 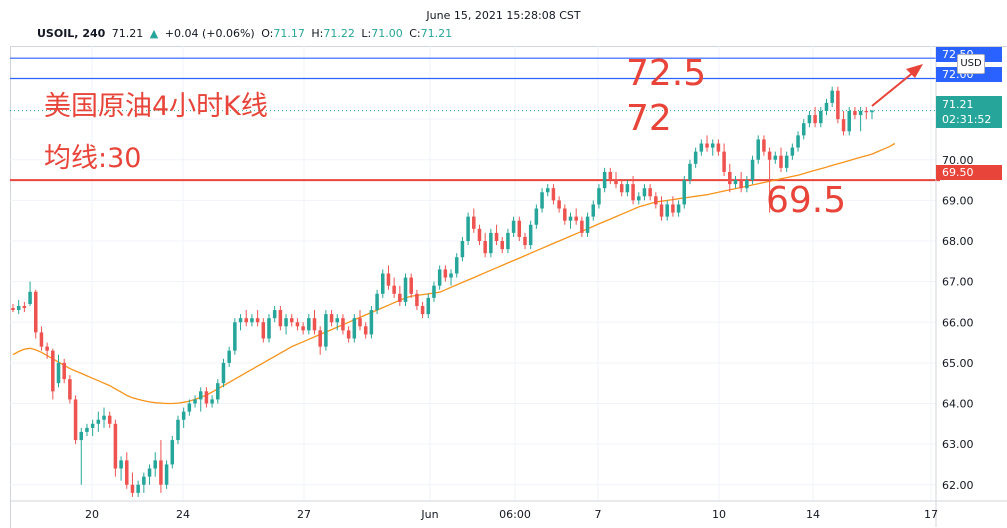 What do you see at coordinates (971, 64) in the screenshot?
I see `currency-button: USD` at bounding box center [971, 64].